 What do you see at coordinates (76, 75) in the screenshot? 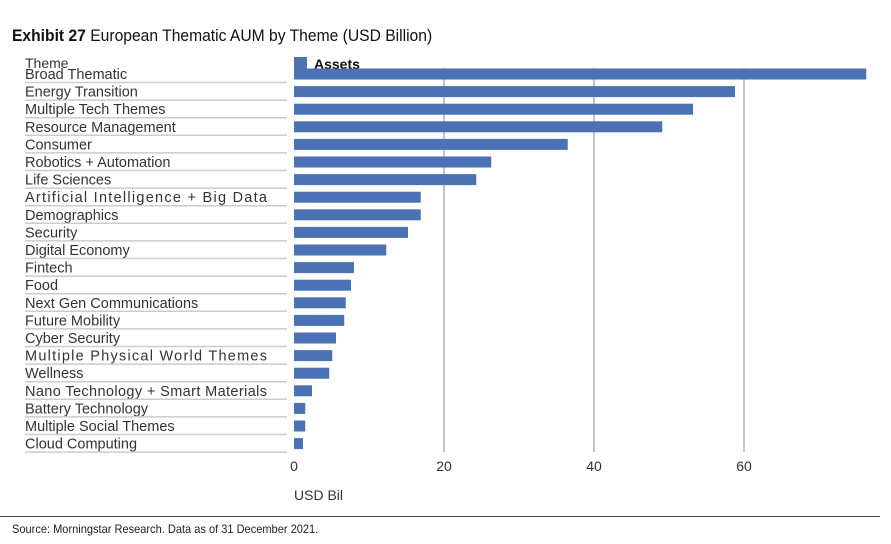
I see `category-label: Broad Thematic` at bounding box center [76, 75].